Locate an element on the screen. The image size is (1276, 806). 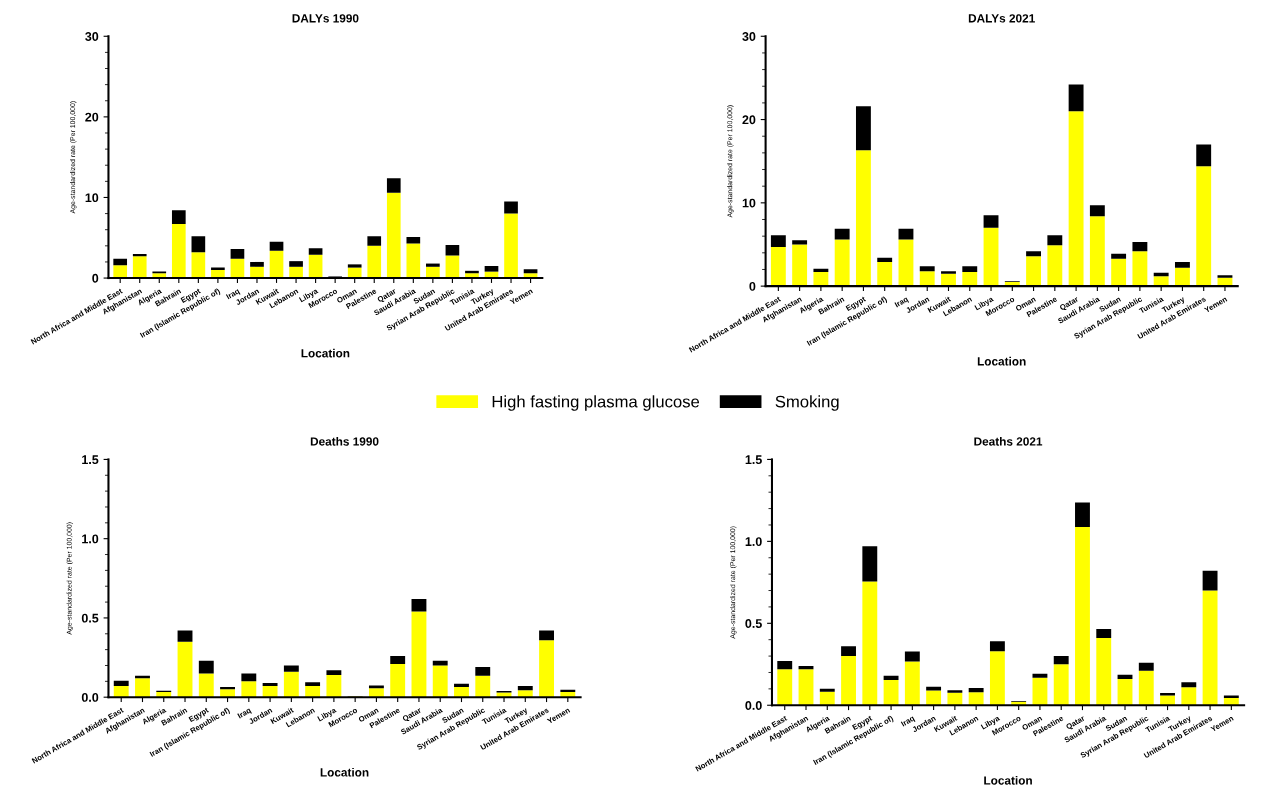
legend-label: Smoking is located at coordinates (807, 403).